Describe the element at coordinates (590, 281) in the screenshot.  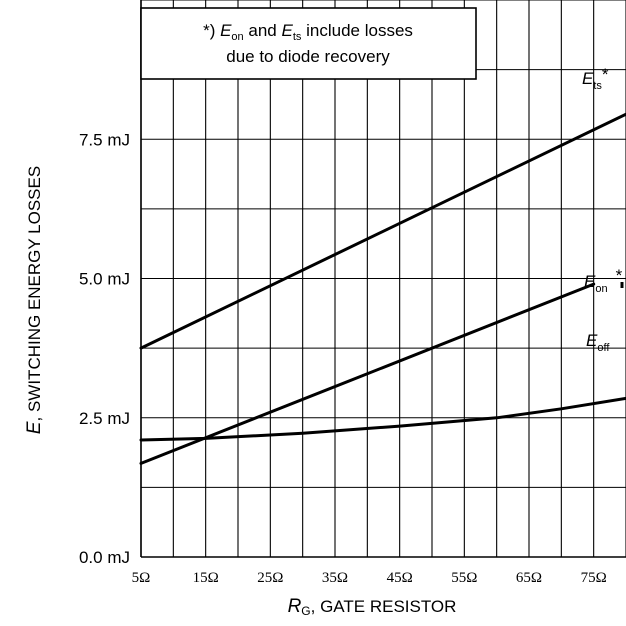
I see `series-label-eon-symbol: E` at that location.